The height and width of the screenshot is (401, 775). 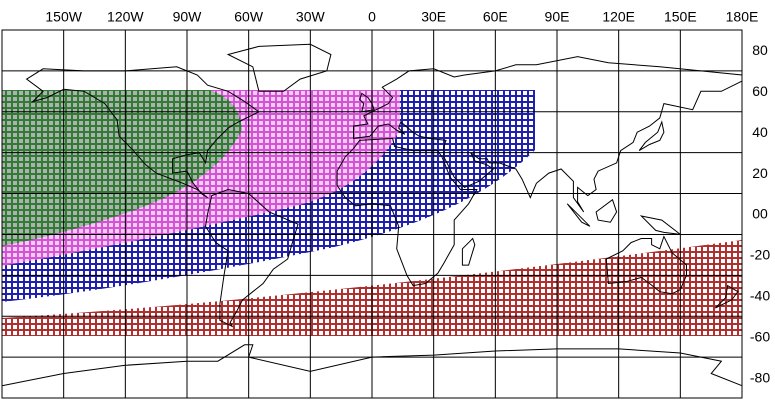 I want to click on lat-label: -40, so click(x=760, y=295).